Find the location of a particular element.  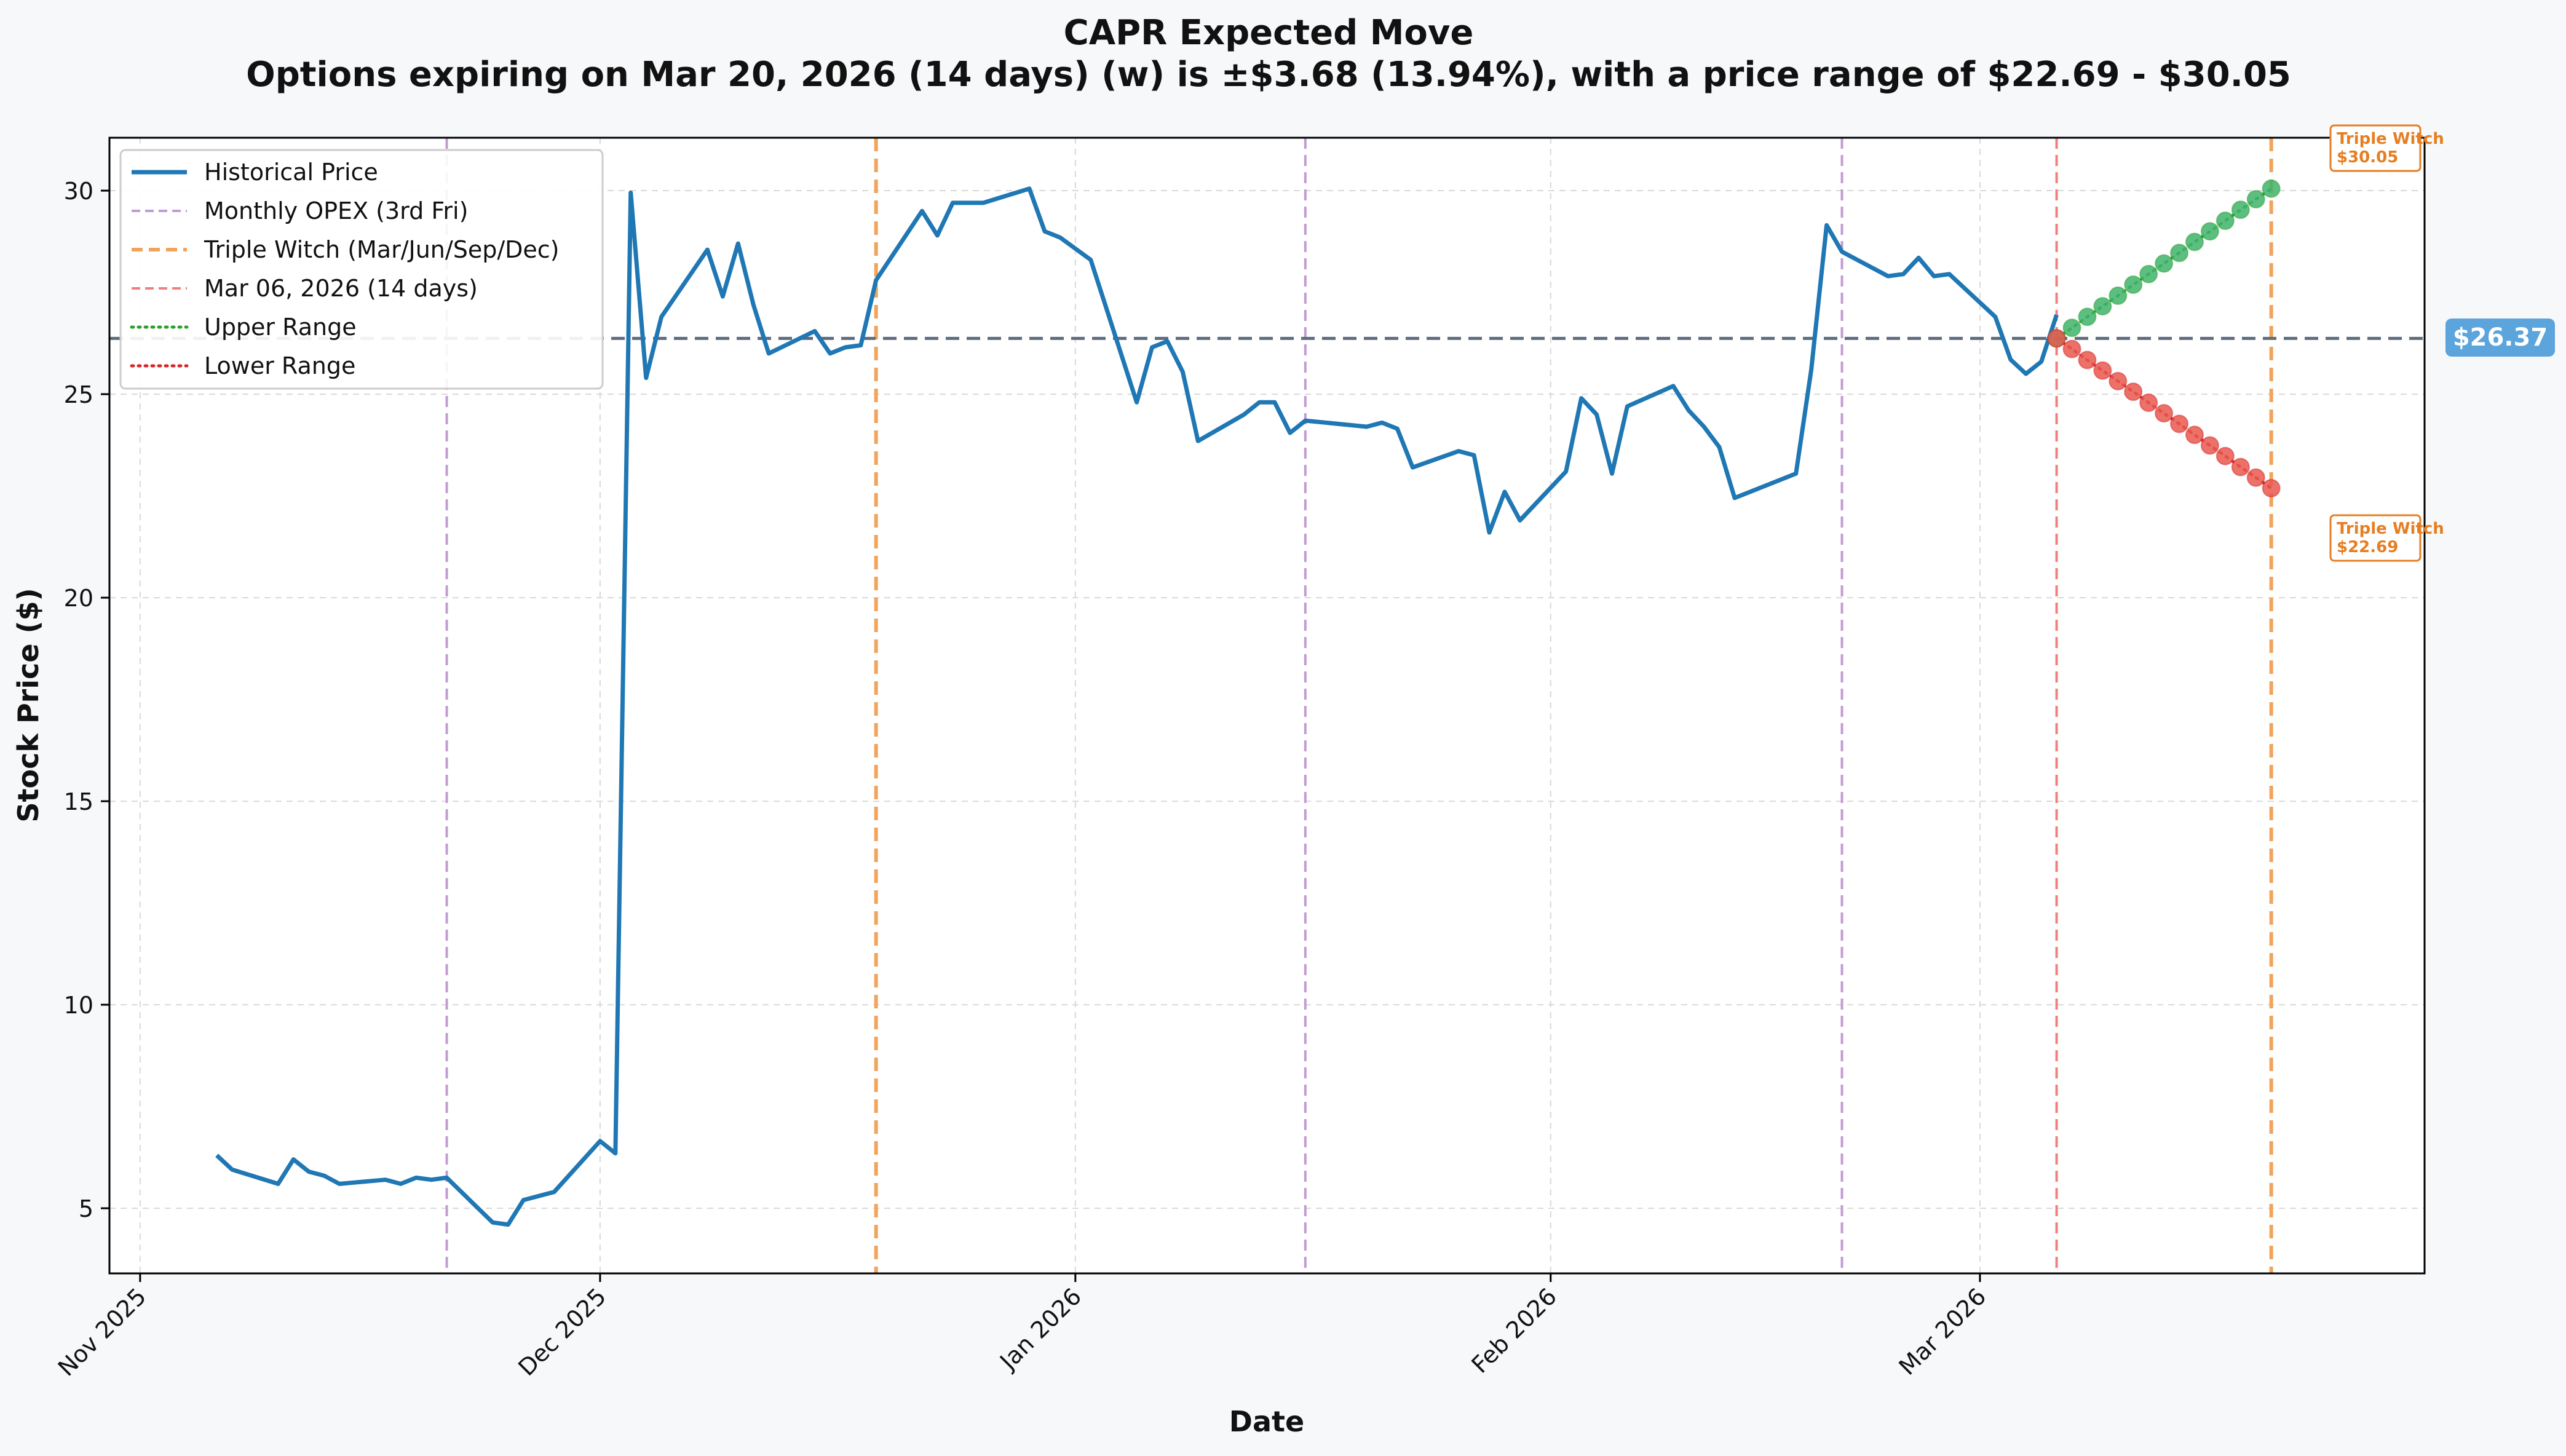

annotation-lower-box is located at coordinates (2375, 538).